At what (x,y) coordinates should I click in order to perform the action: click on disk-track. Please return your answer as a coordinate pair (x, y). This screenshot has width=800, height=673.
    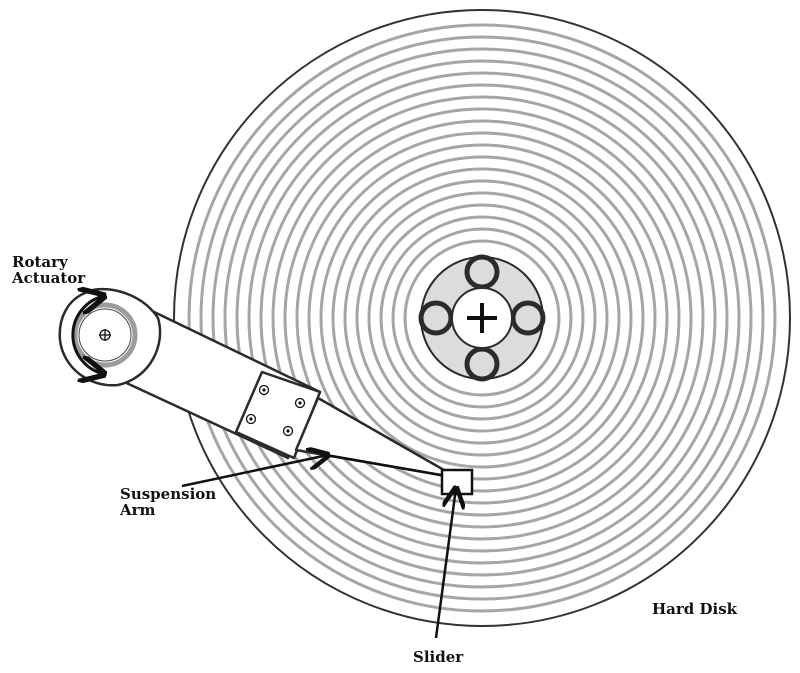
    Looking at the image, I should click on (482, 318).